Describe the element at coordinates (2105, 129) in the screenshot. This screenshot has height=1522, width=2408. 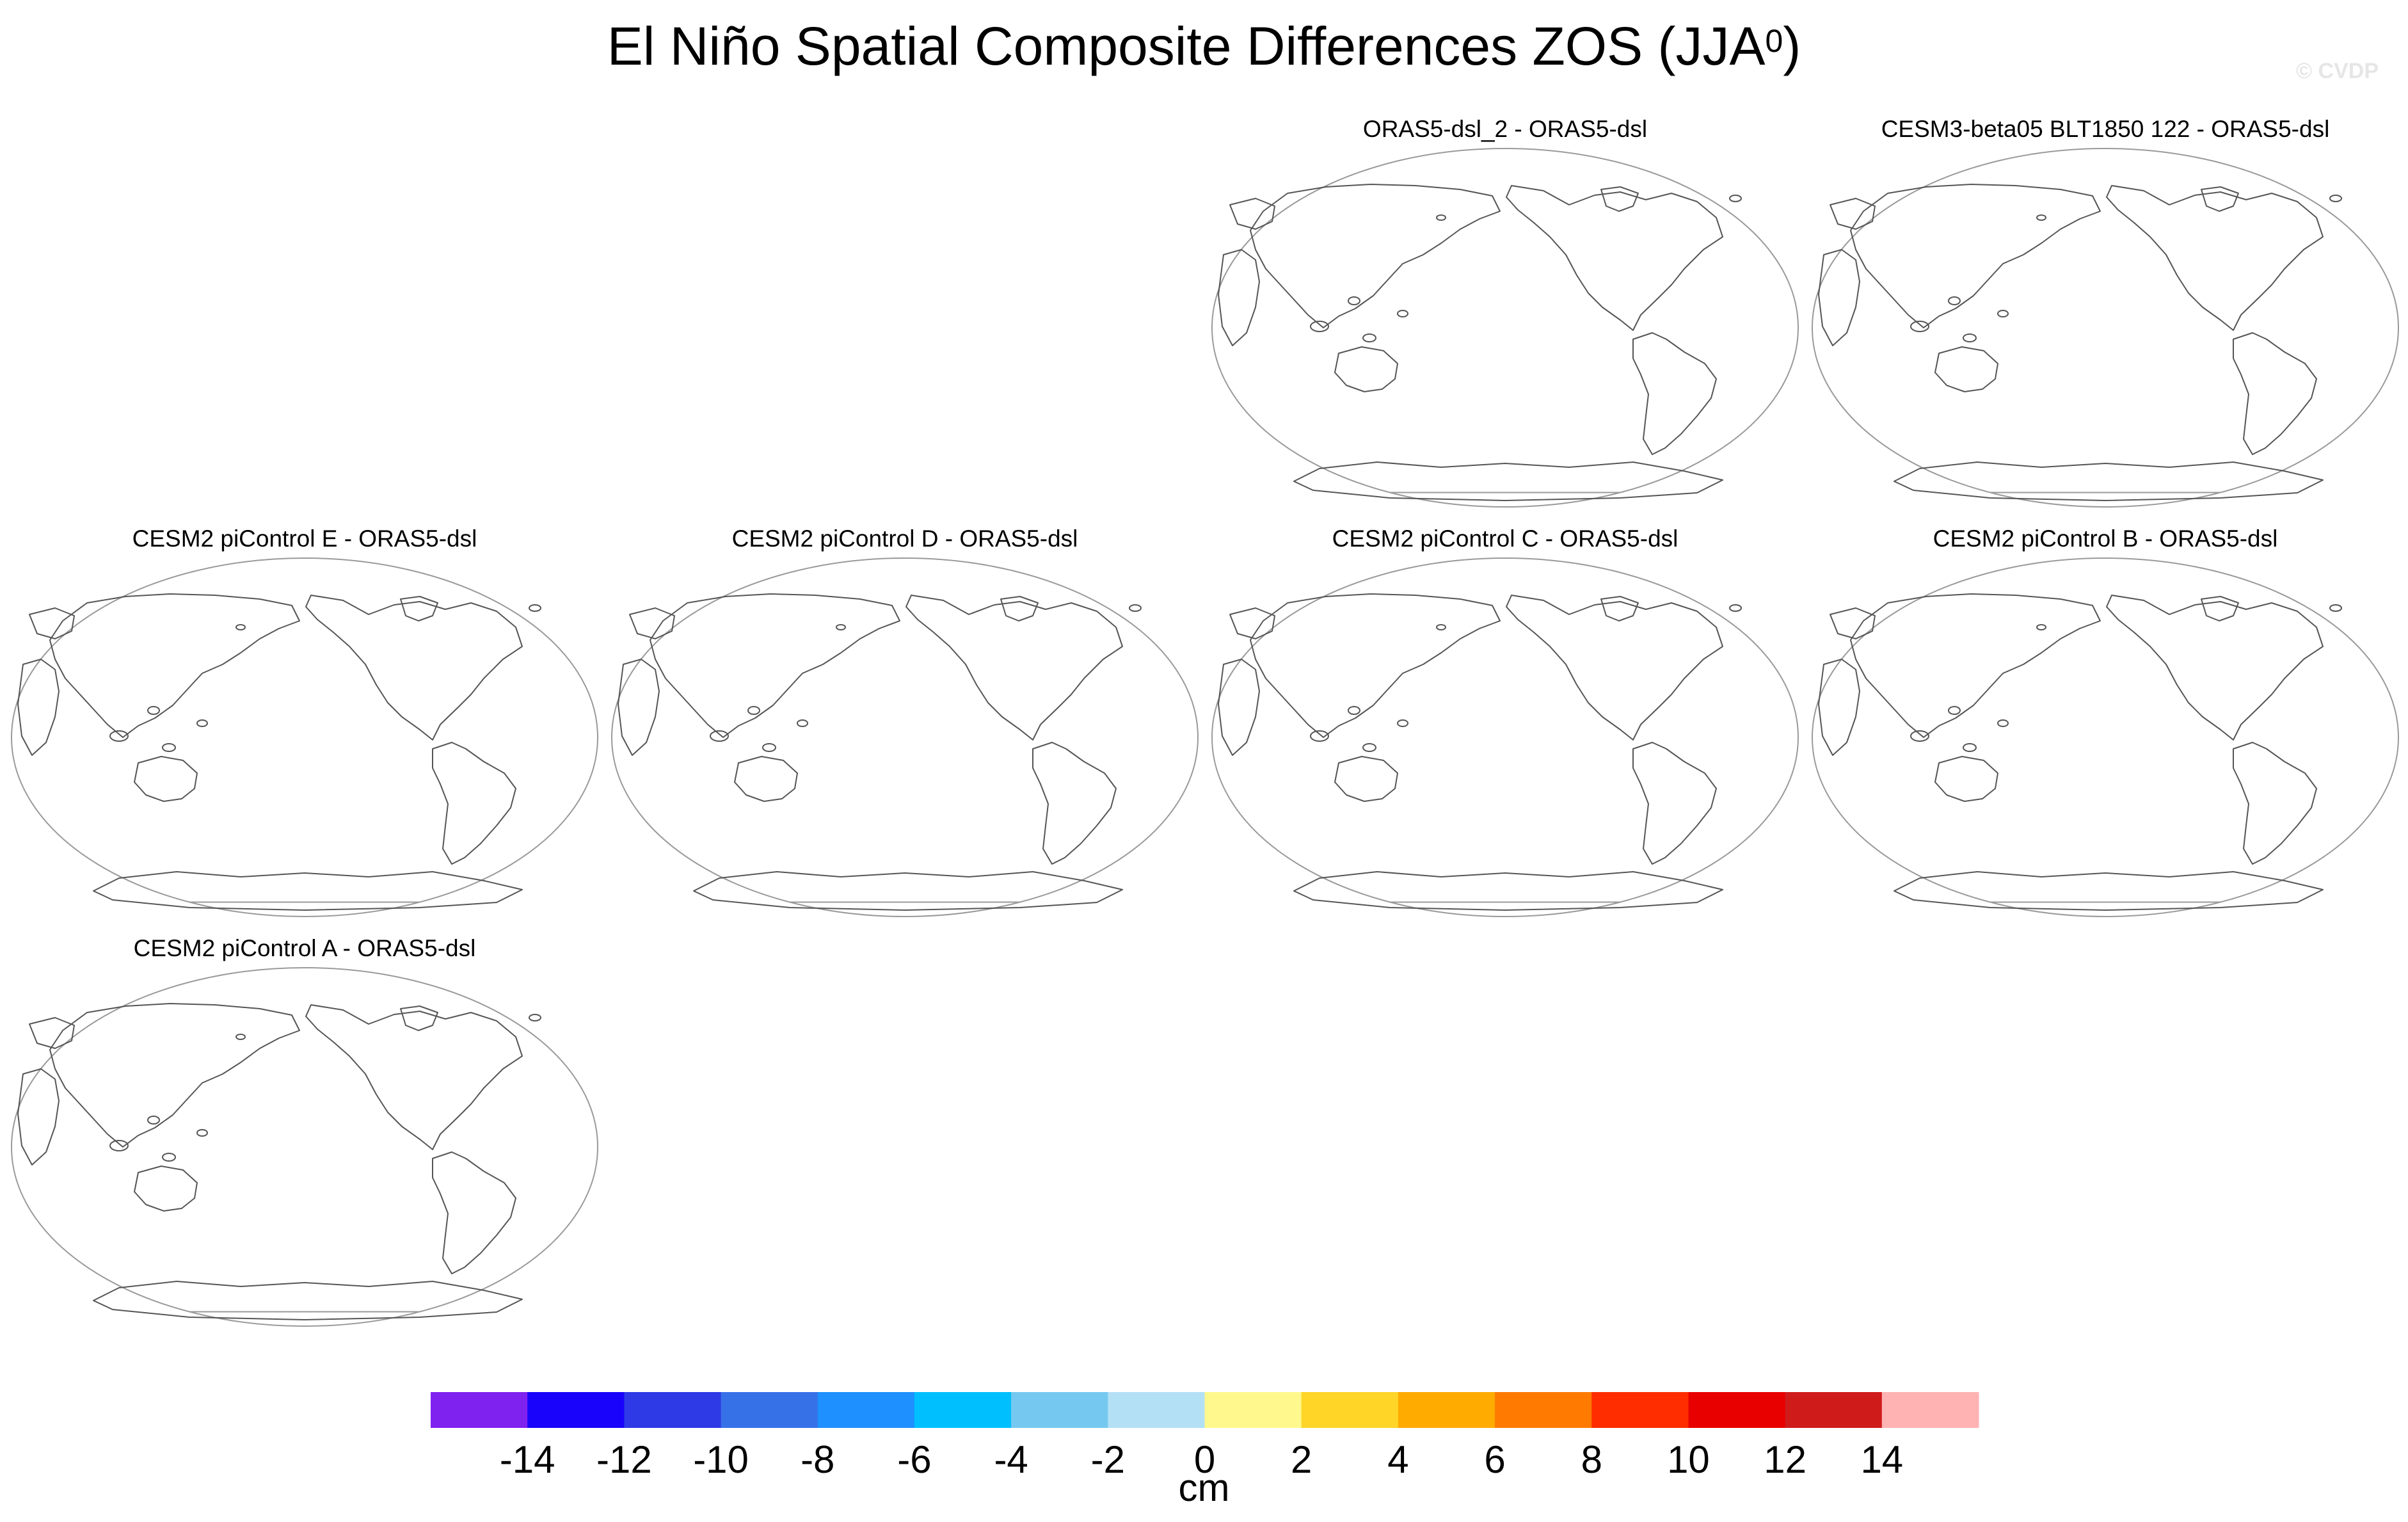
I see `panel-title: CESM3-beta05 BLT1850 122 - ORAS5-dsl` at that location.